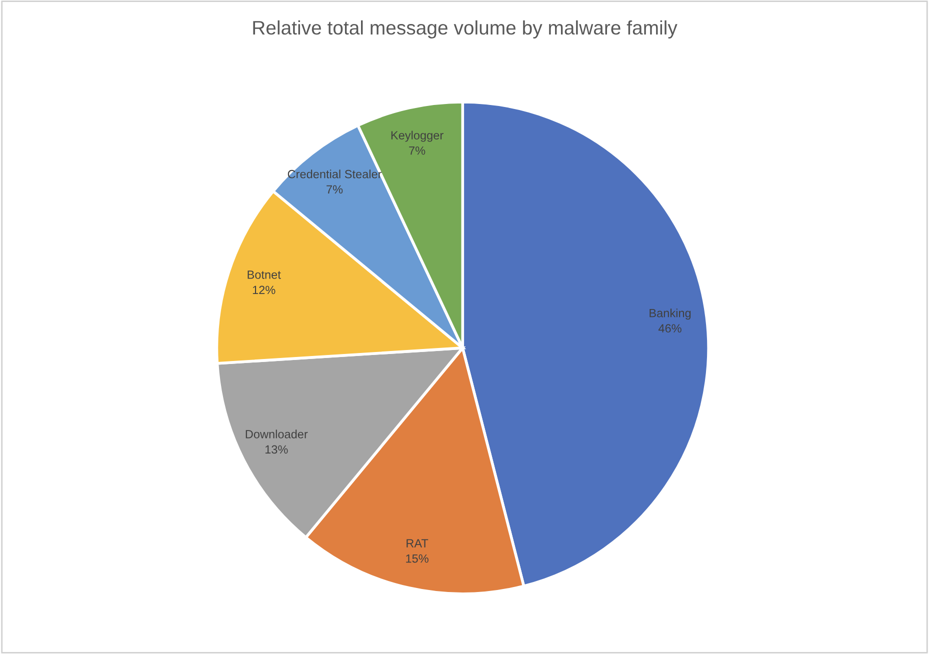 The height and width of the screenshot is (654, 929). I want to click on slice-label: Botnet, so click(264, 274).